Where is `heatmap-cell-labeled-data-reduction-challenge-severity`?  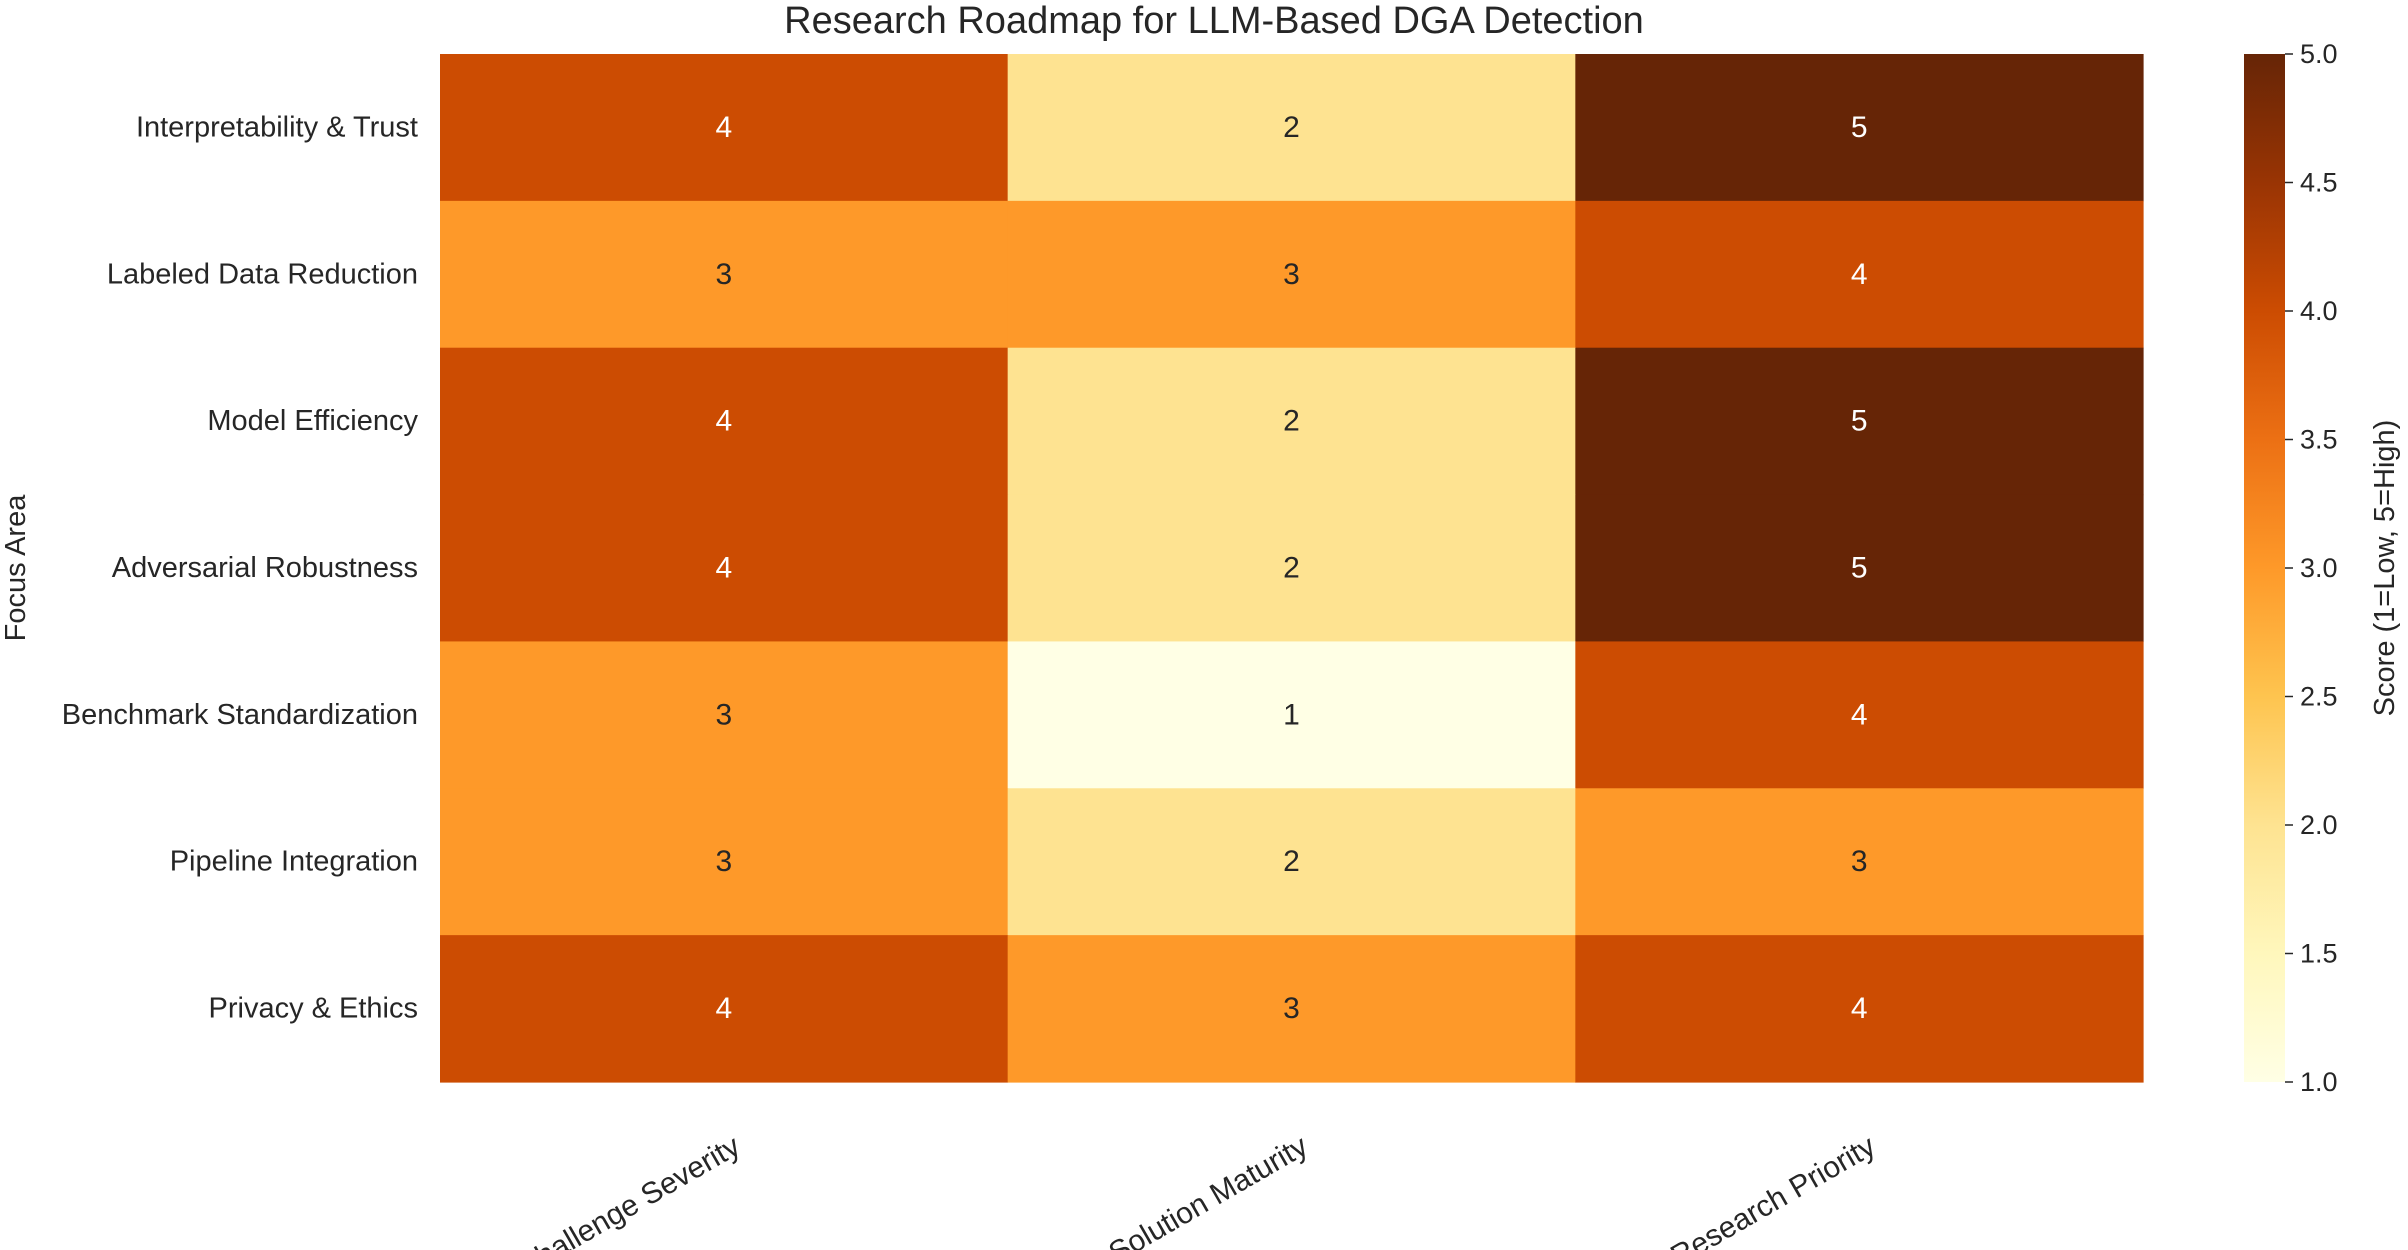 heatmap-cell-labeled-data-reduction-challenge-severity is located at coordinates (724, 274).